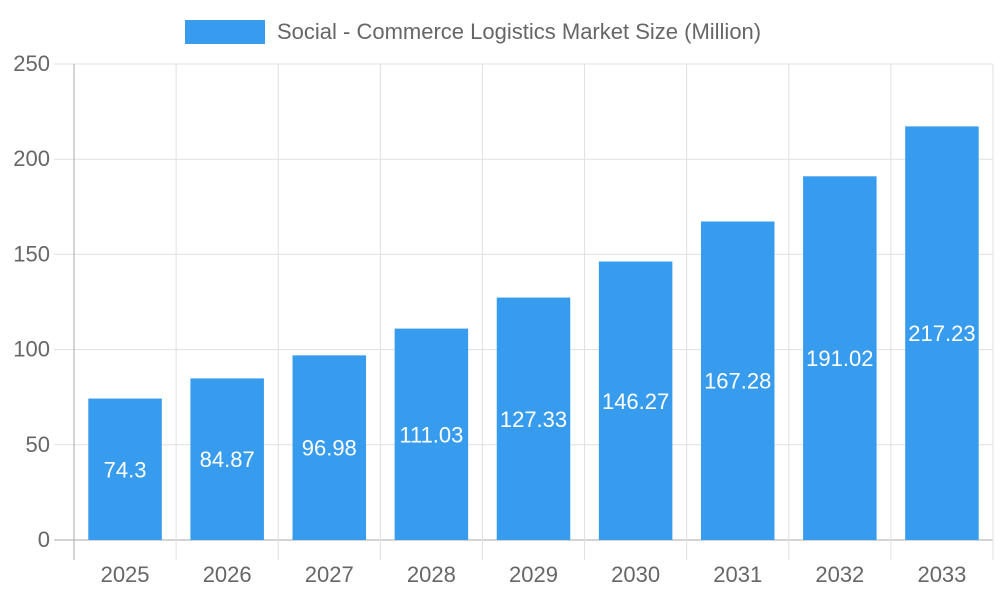  I want to click on x-tick-label: 2026, so click(227, 574).